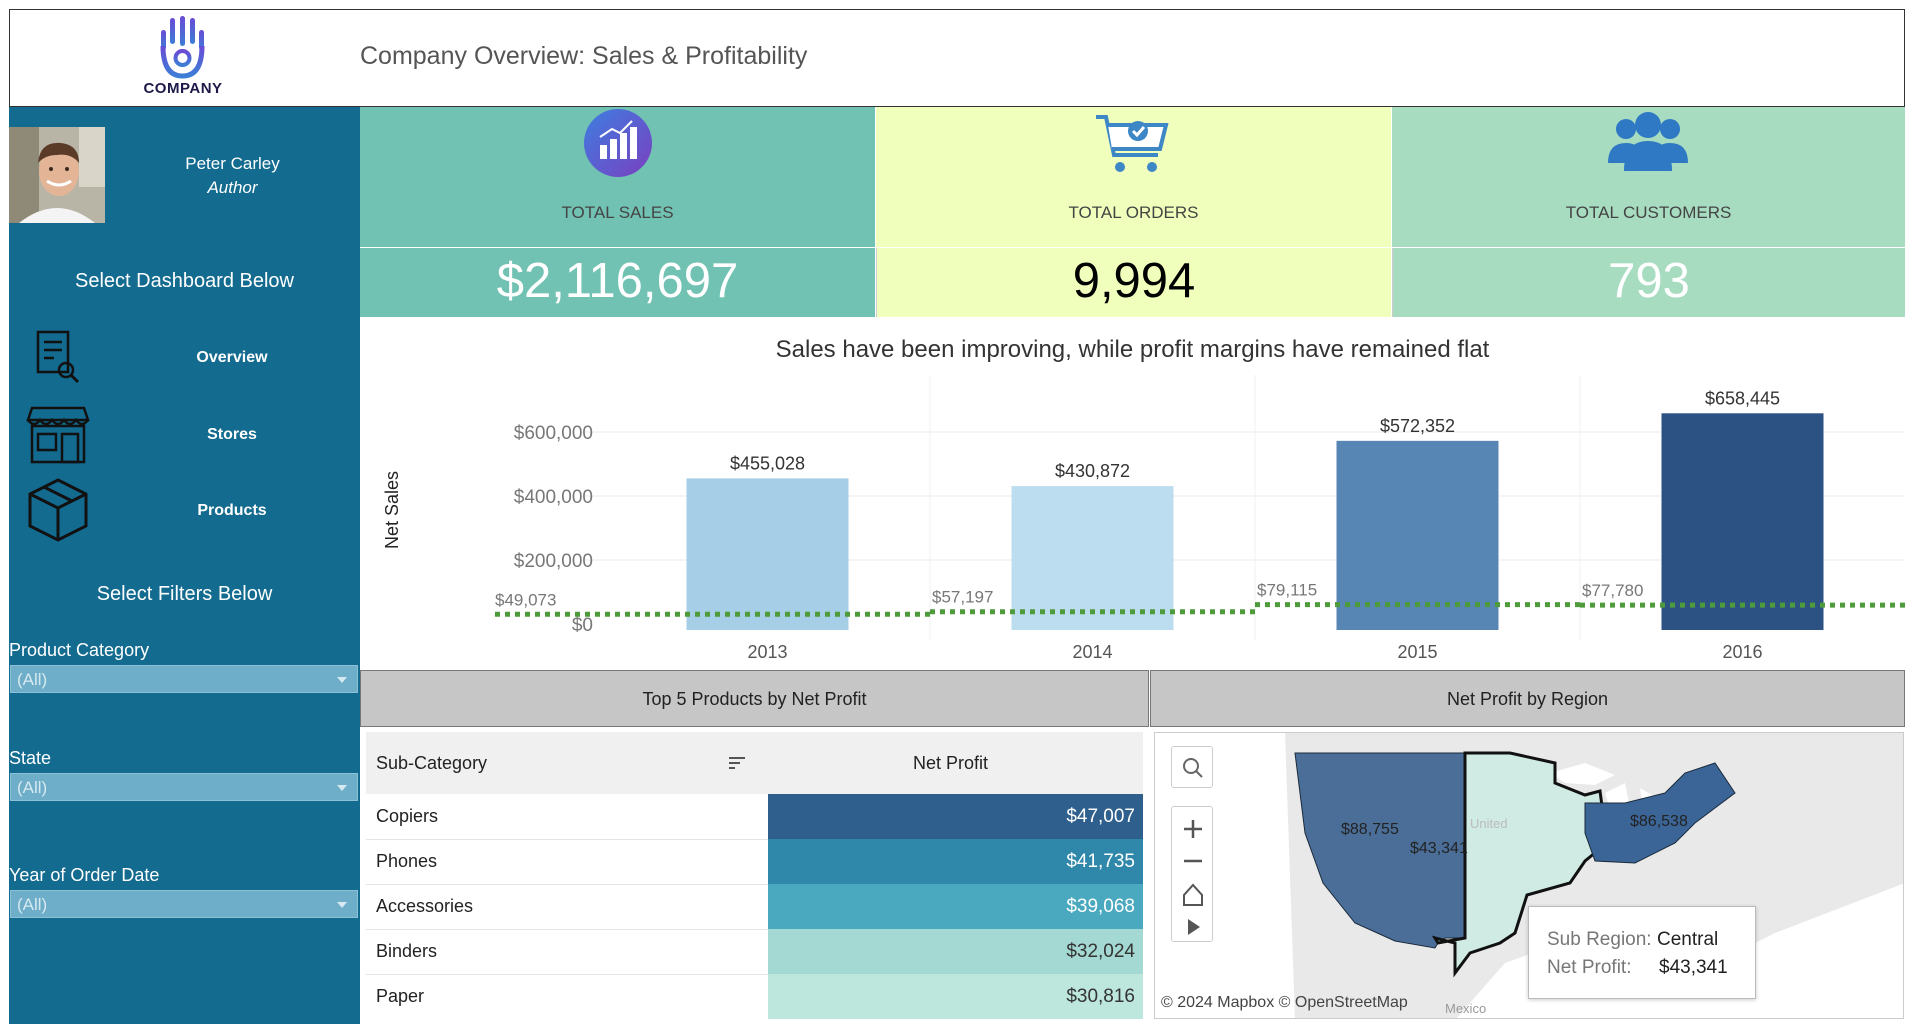  Describe the element at coordinates (1599, 939) in the screenshot. I see `tooltip-sub-region-label: Sub Region:` at that location.